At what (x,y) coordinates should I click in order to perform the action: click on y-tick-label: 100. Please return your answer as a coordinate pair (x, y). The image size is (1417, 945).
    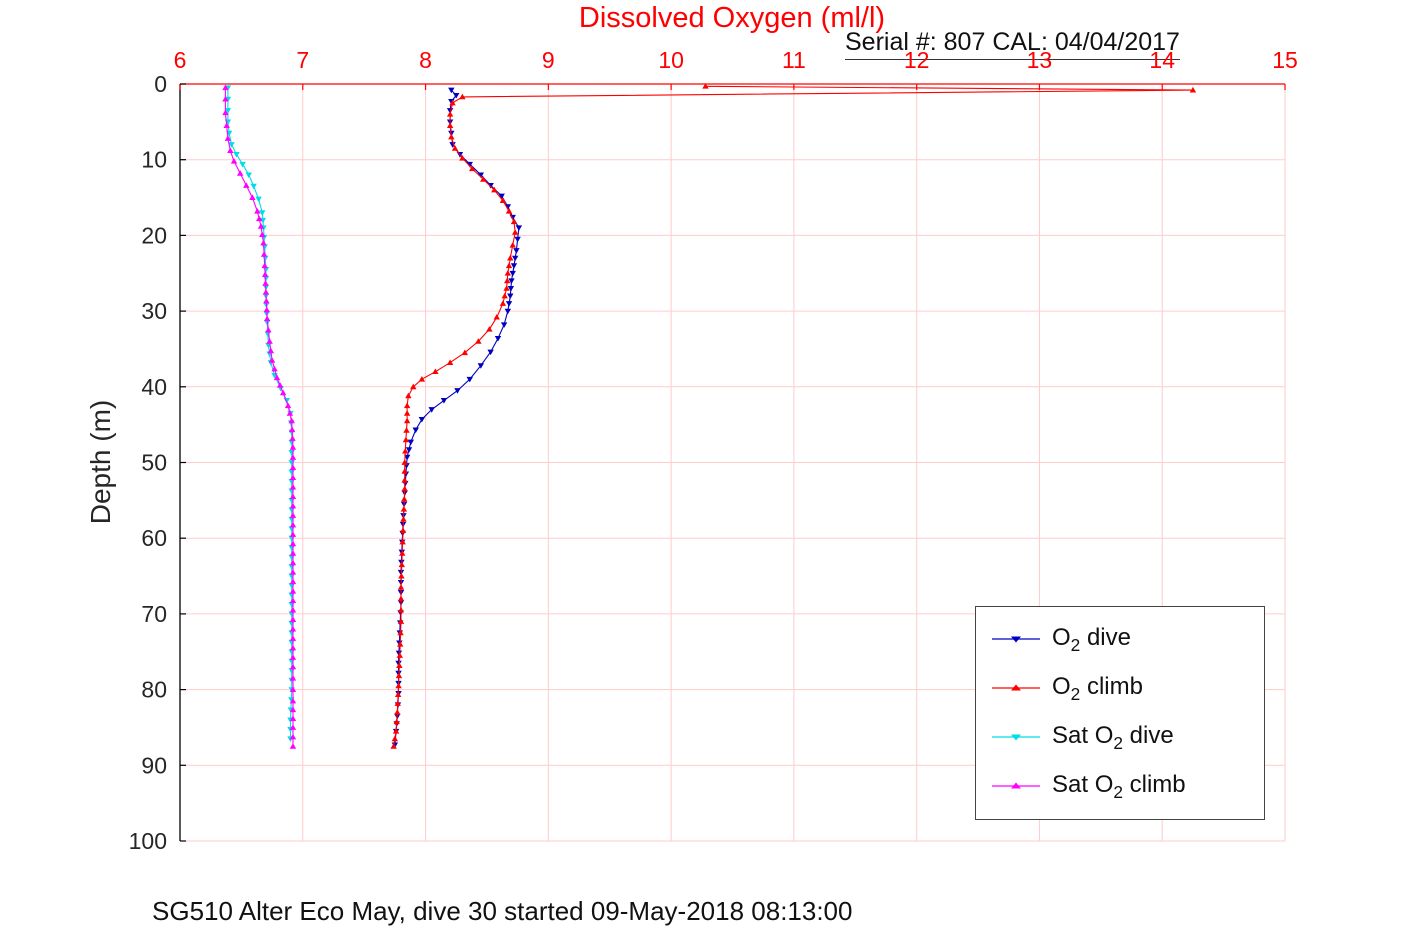
    Looking at the image, I should click on (148, 841).